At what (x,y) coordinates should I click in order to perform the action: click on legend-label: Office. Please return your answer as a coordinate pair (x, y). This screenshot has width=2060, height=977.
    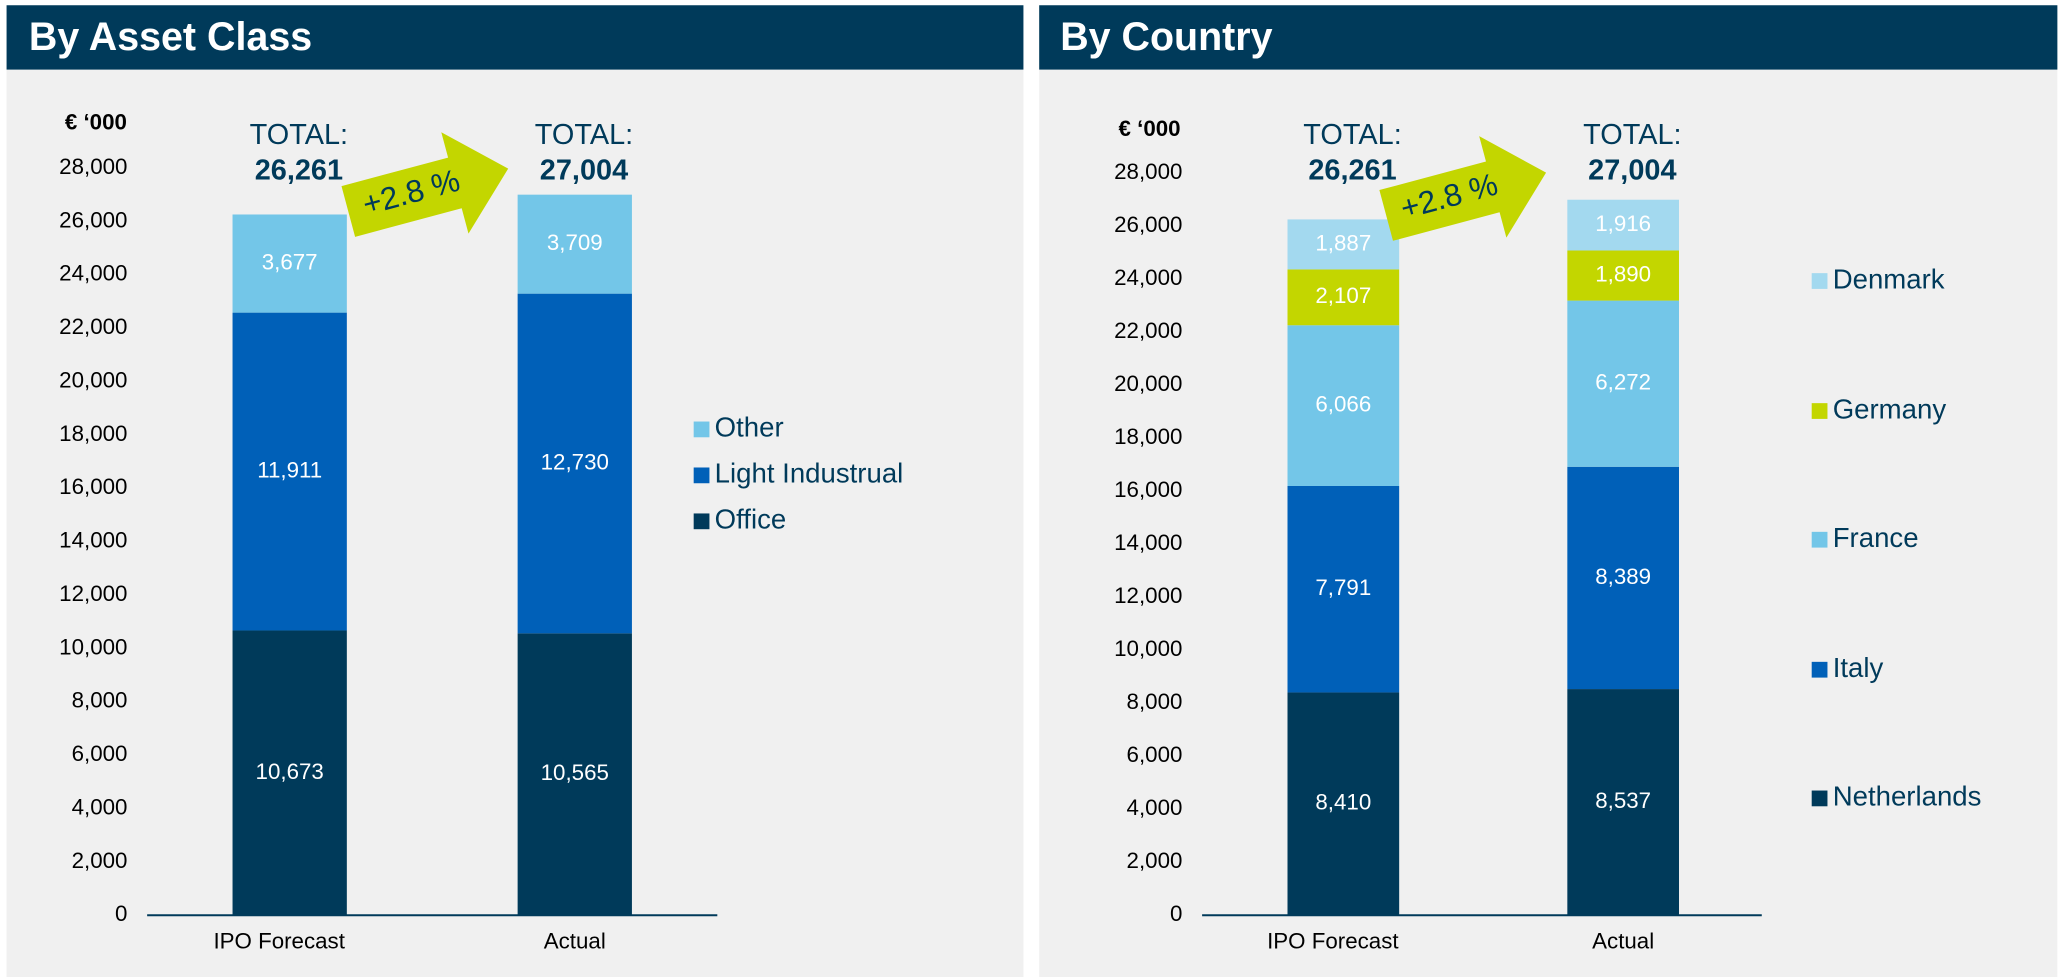
    Looking at the image, I should click on (751, 519).